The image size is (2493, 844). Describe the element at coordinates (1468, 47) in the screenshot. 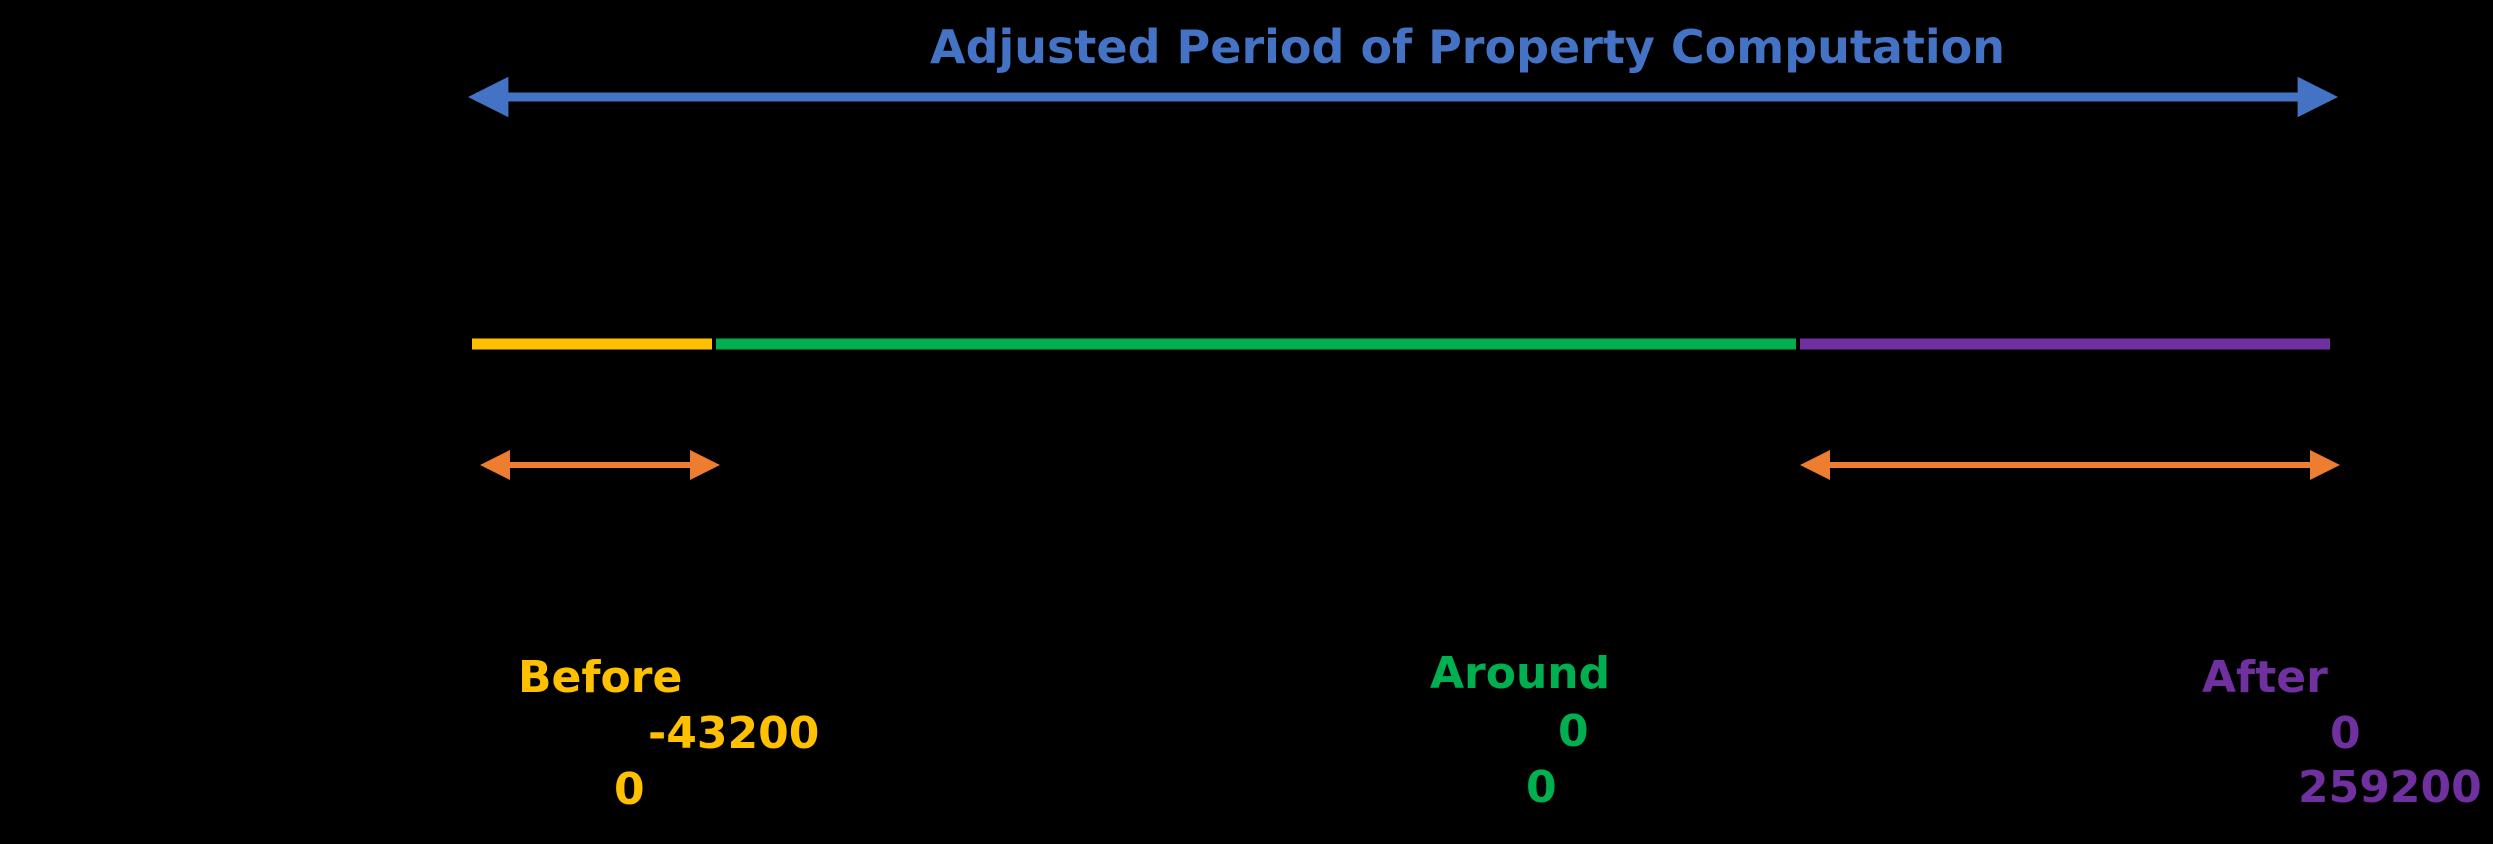

I see `diagram-title: Adjusted Period of Property Computation` at that location.